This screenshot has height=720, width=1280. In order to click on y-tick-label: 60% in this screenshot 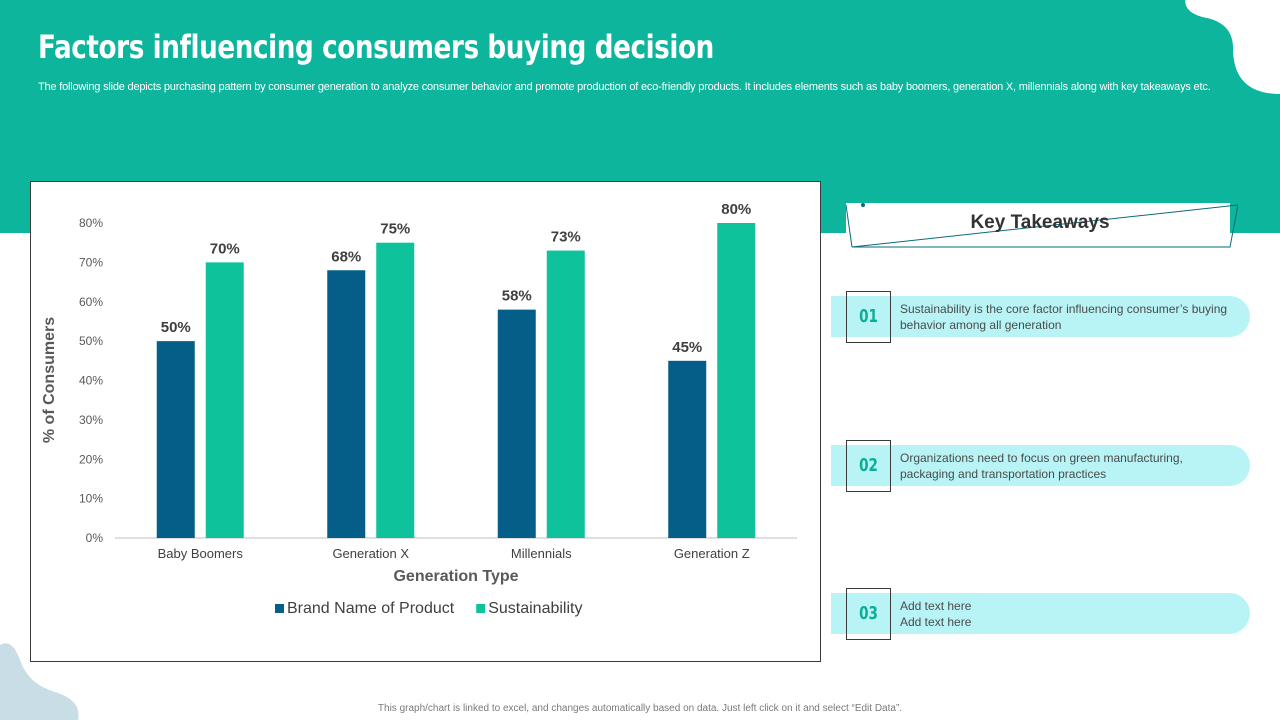, I will do `click(91, 302)`.